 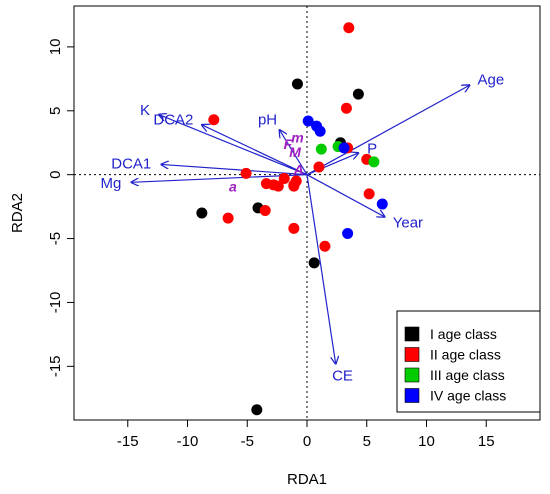 I want to click on y-tick-label: -15, so click(x=55, y=366).